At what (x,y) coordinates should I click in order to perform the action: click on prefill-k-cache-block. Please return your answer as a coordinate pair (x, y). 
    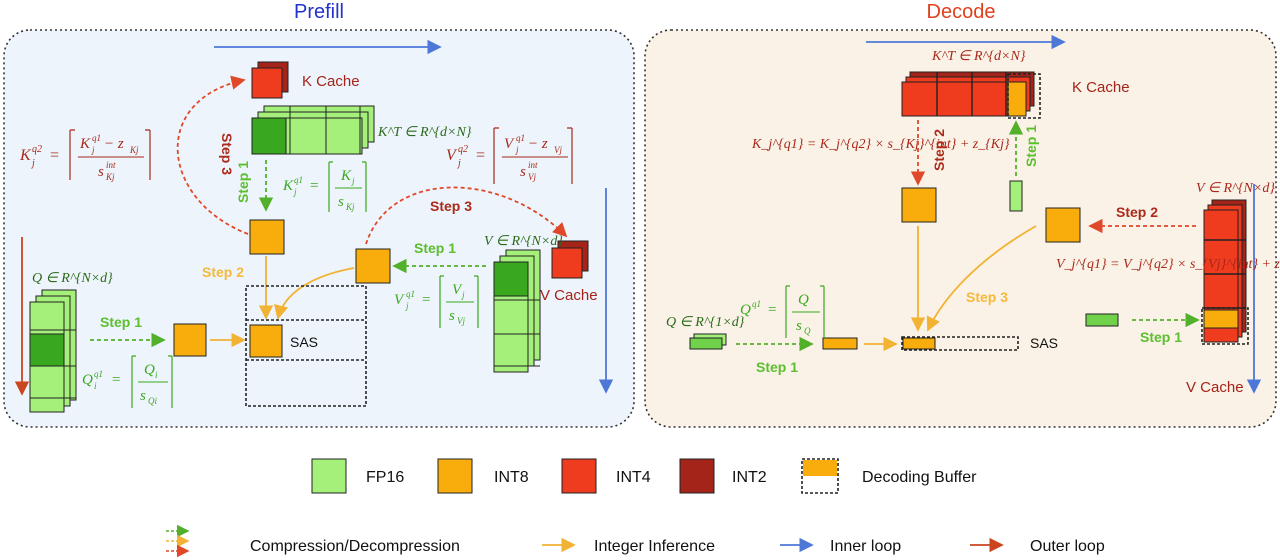
    Looking at the image, I should click on (270, 80).